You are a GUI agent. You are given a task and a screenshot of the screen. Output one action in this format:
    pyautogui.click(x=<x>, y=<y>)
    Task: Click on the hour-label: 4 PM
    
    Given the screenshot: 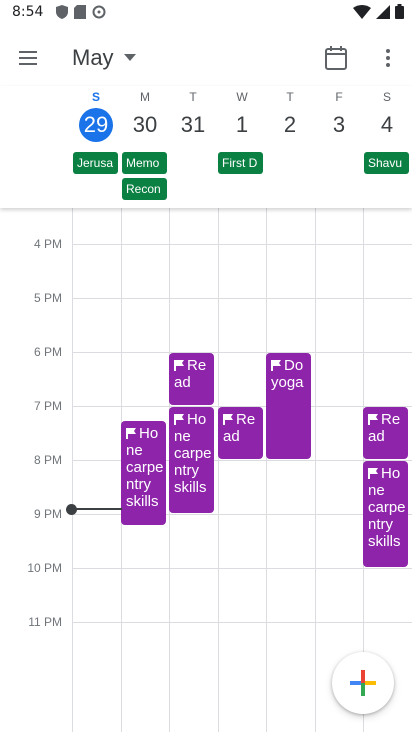 What is the action you would take?
    pyautogui.click(x=47, y=244)
    